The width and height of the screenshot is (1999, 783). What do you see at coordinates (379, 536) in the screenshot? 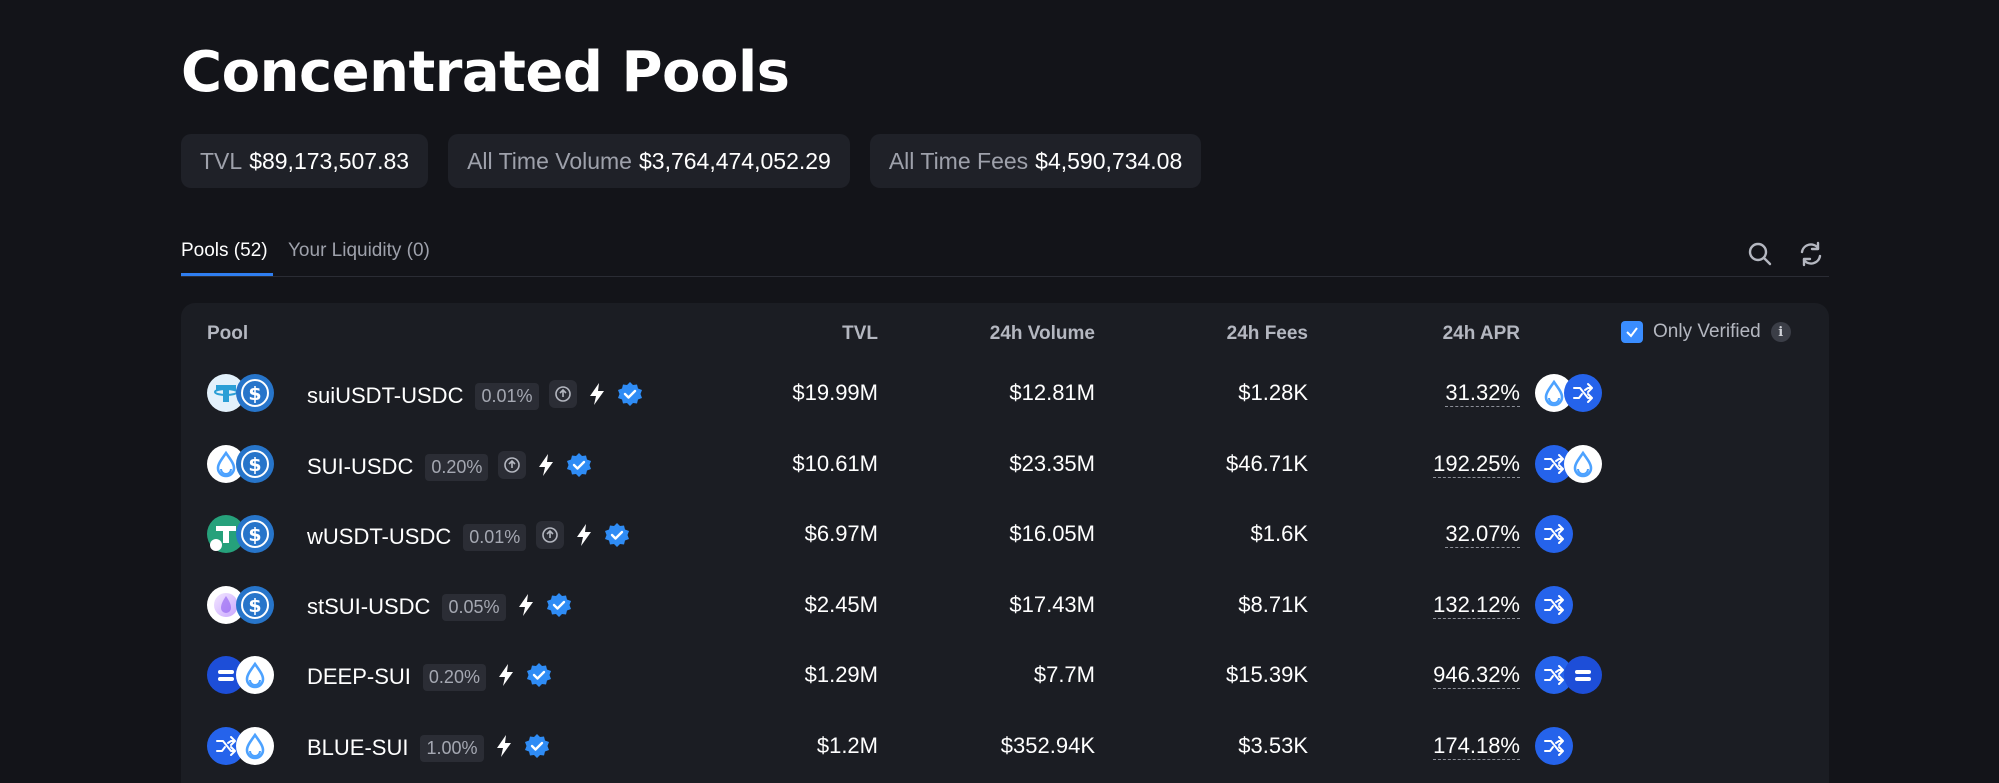
I see `pair-name: wUSDT-USDC` at bounding box center [379, 536].